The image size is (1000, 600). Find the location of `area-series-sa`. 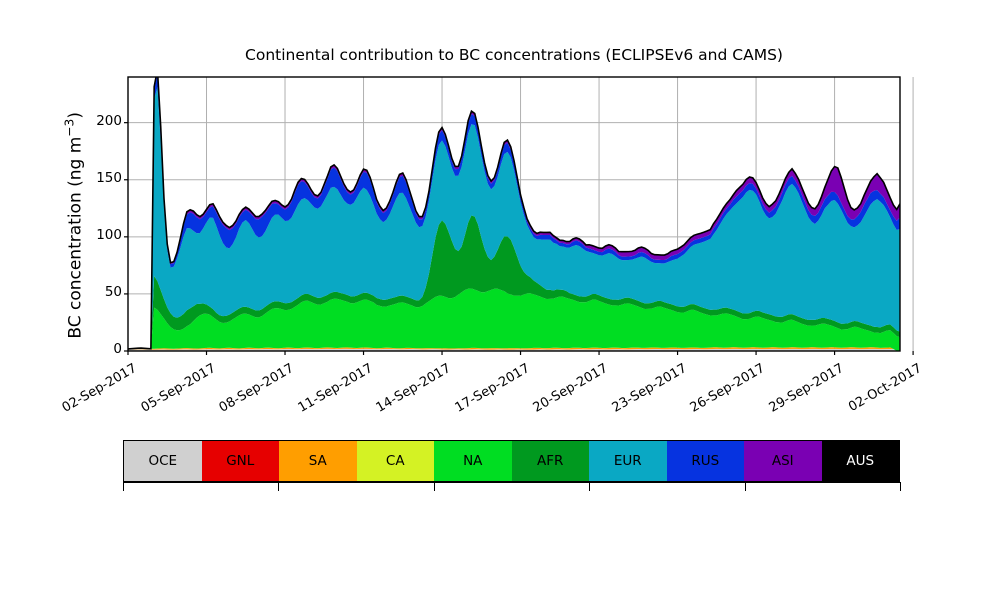

area-series-sa is located at coordinates (514, 349).